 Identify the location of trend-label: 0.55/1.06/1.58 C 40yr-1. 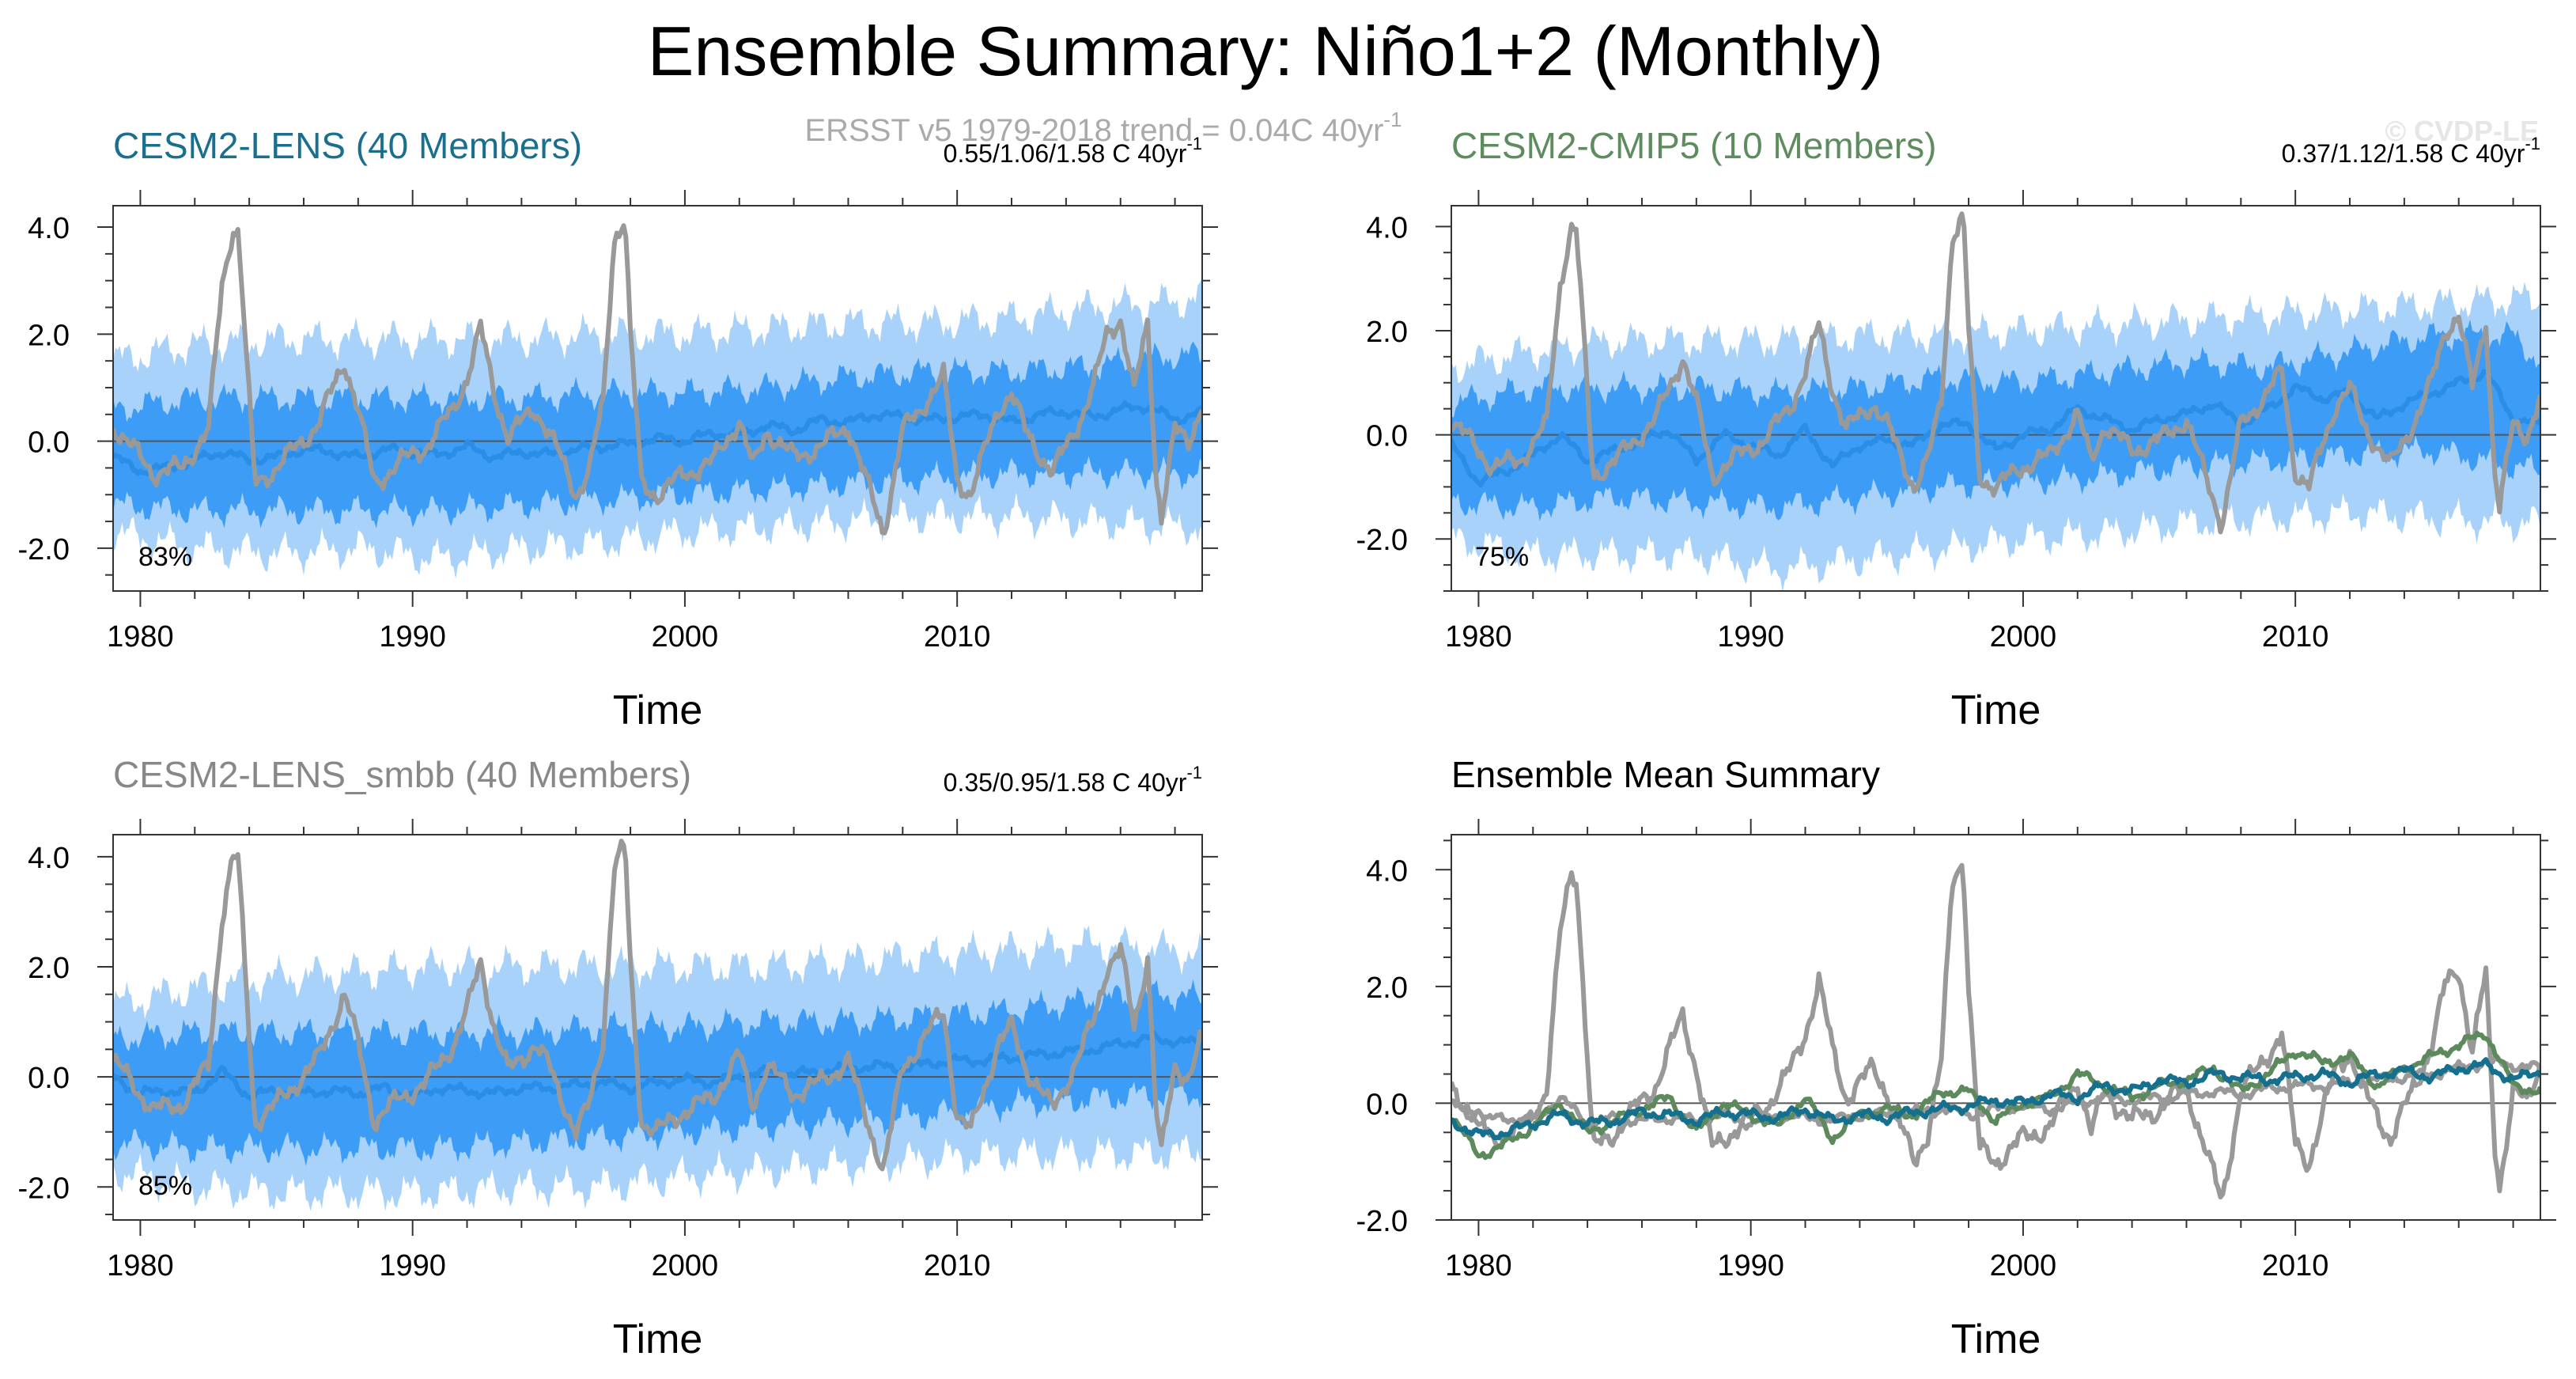
(1073, 151).